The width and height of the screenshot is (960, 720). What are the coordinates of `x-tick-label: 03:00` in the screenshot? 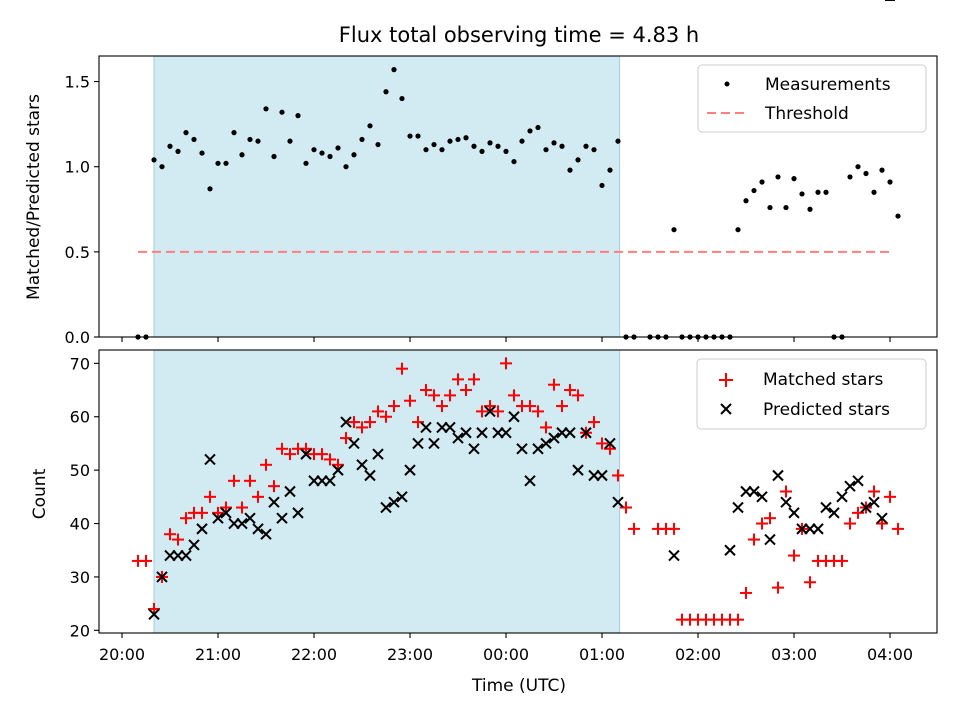 It's located at (794, 654).